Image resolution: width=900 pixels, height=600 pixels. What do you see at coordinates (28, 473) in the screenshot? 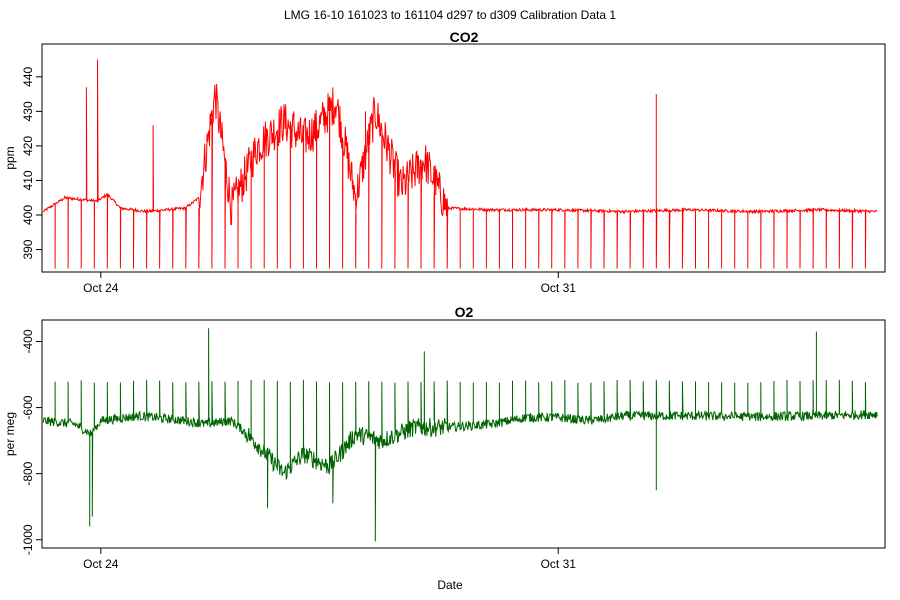
I see `o2-y-tick-label: -800` at bounding box center [28, 473].